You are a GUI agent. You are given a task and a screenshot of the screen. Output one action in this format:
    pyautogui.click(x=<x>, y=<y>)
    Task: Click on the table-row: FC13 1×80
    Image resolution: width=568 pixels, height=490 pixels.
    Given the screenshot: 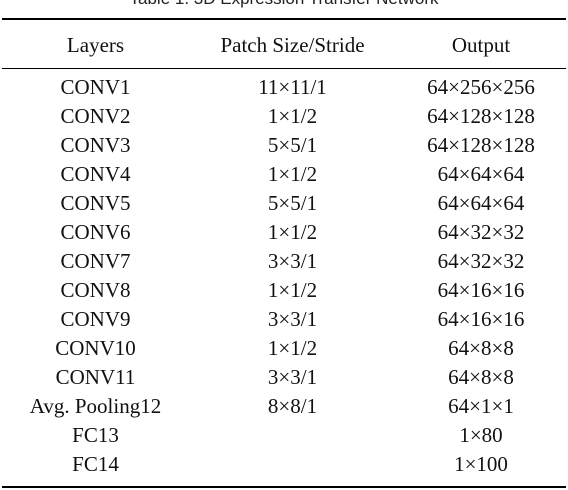 What is the action you would take?
    pyautogui.click(x=284, y=435)
    